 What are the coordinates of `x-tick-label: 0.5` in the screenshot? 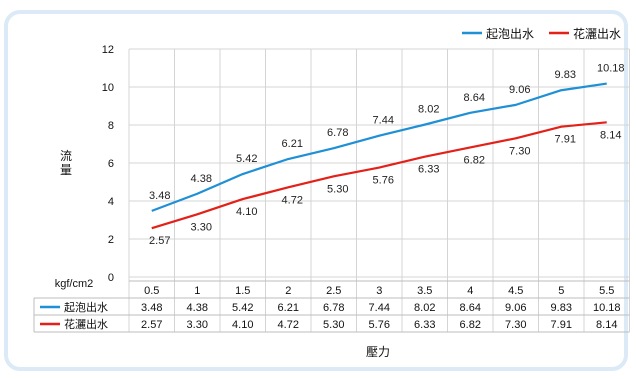 It's located at (151, 291).